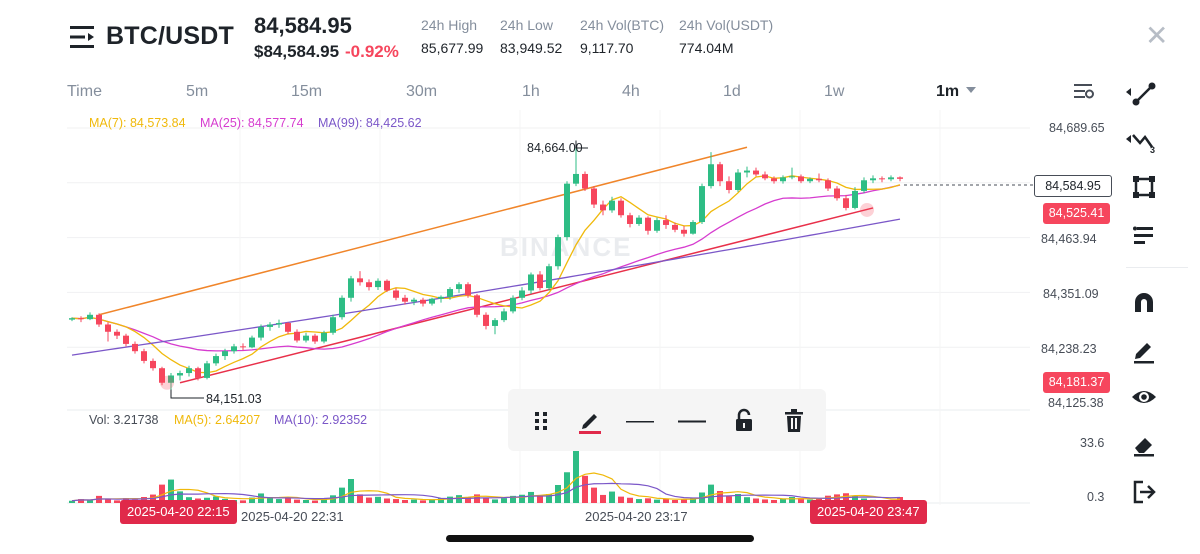 The height and width of the screenshot is (554, 1200). I want to click on tab-15m: 15m, so click(307, 91).